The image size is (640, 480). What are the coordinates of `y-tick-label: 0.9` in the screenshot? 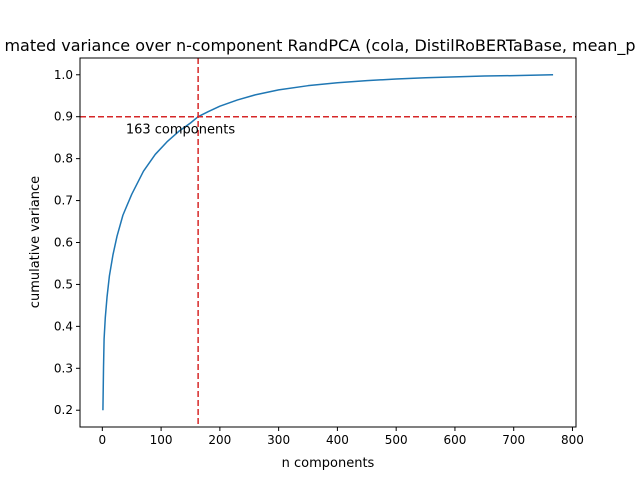 It's located at (63, 117).